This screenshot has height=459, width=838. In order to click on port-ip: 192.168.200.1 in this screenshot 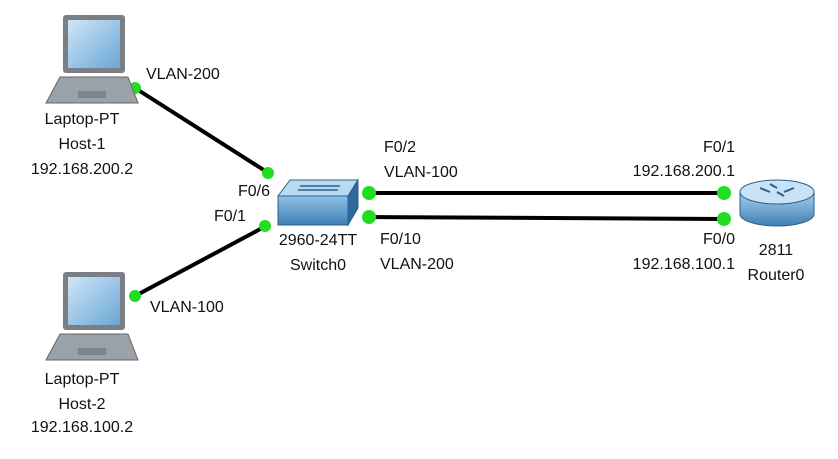, I will do `click(684, 171)`.